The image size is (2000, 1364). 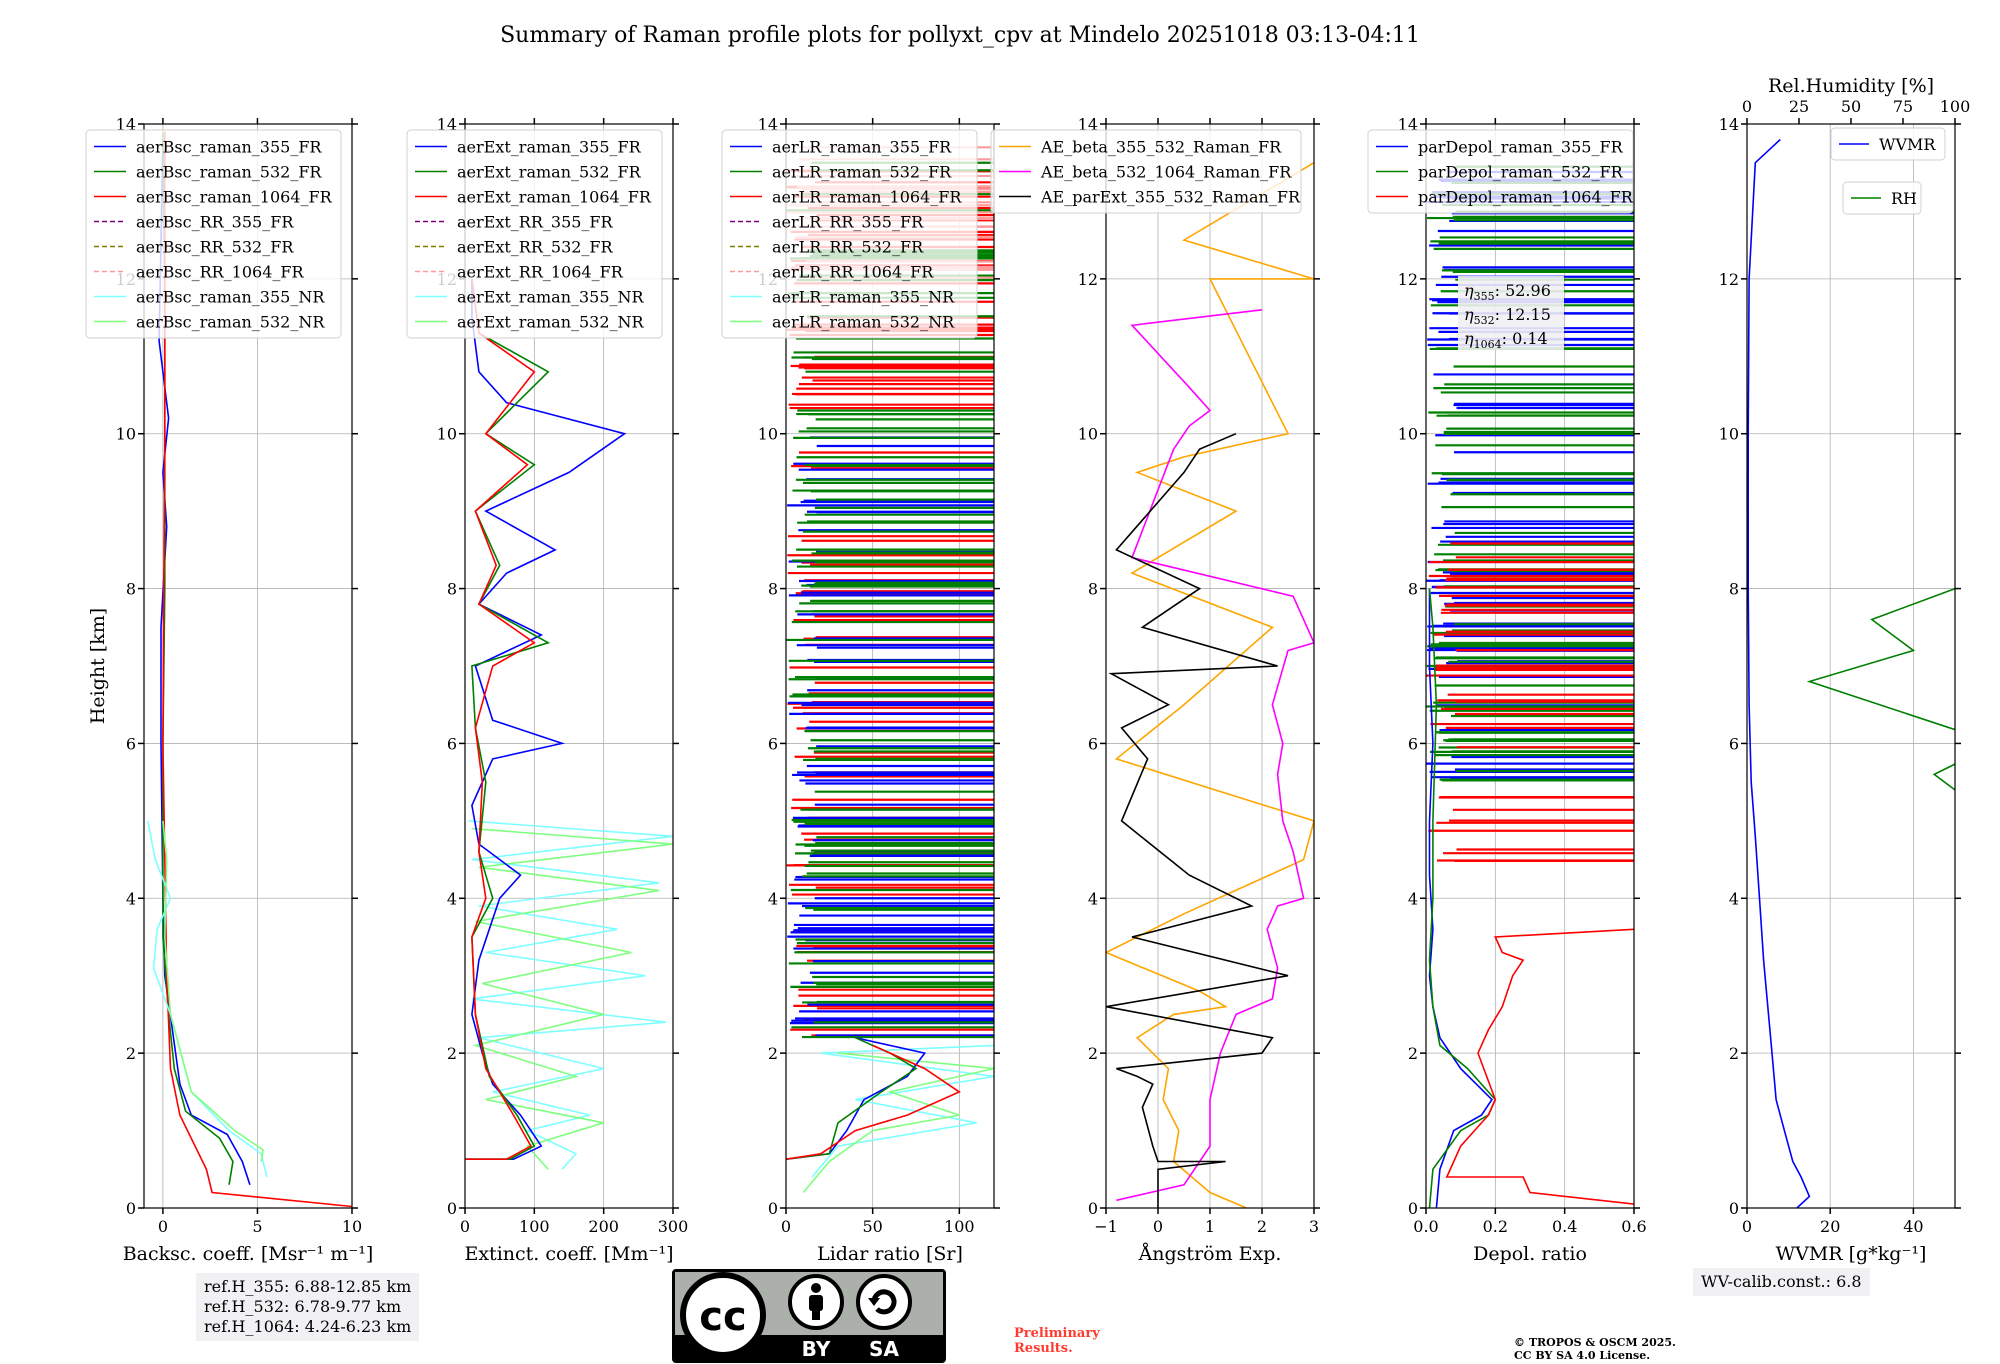 I want to click on legend-label: AE_beta_532_1064_Raman_FR, so click(x=1166, y=172).